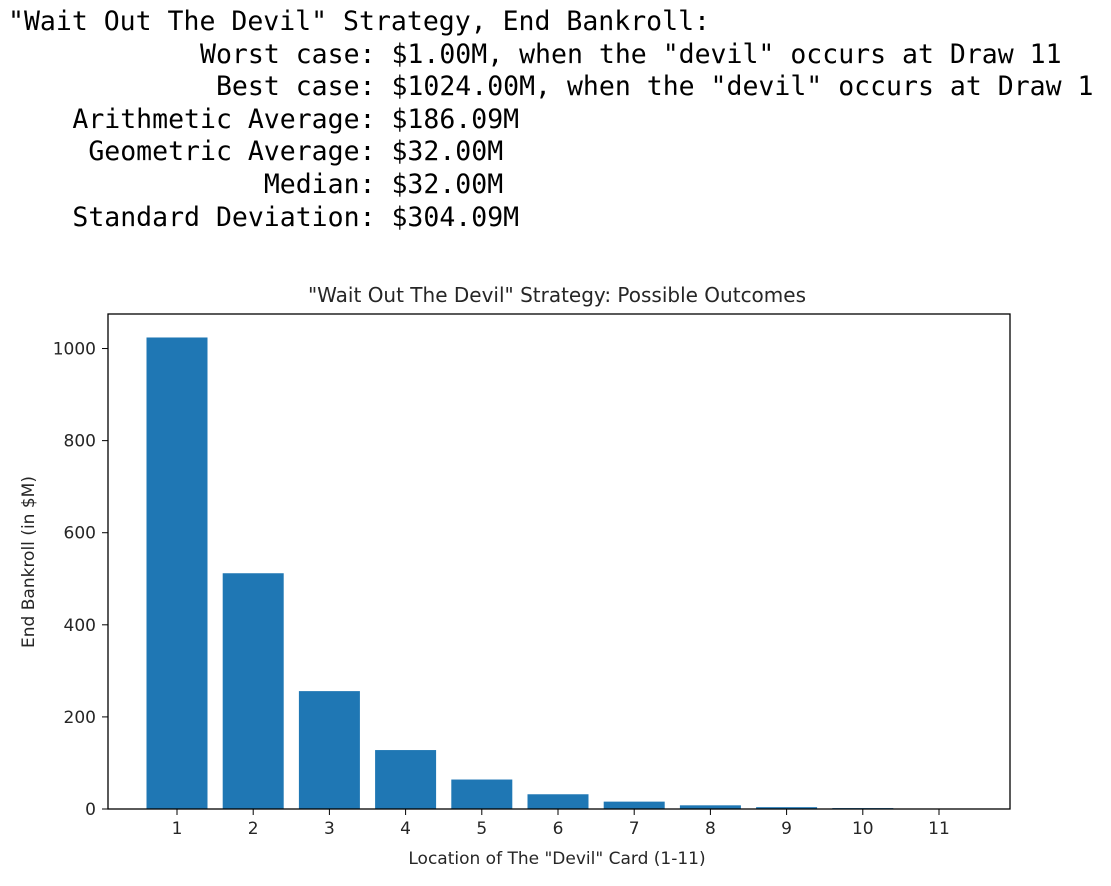  What do you see at coordinates (80, 718) in the screenshot?
I see `y-tick-label: 200` at bounding box center [80, 718].